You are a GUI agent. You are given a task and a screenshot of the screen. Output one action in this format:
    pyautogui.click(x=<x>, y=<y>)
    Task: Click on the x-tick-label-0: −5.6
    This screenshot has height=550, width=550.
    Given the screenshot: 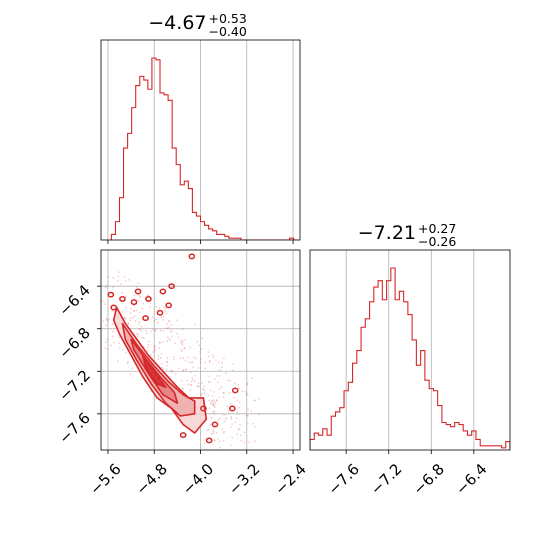 What is the action you would take?
    pyautogui.click(x=105, y=479)
    